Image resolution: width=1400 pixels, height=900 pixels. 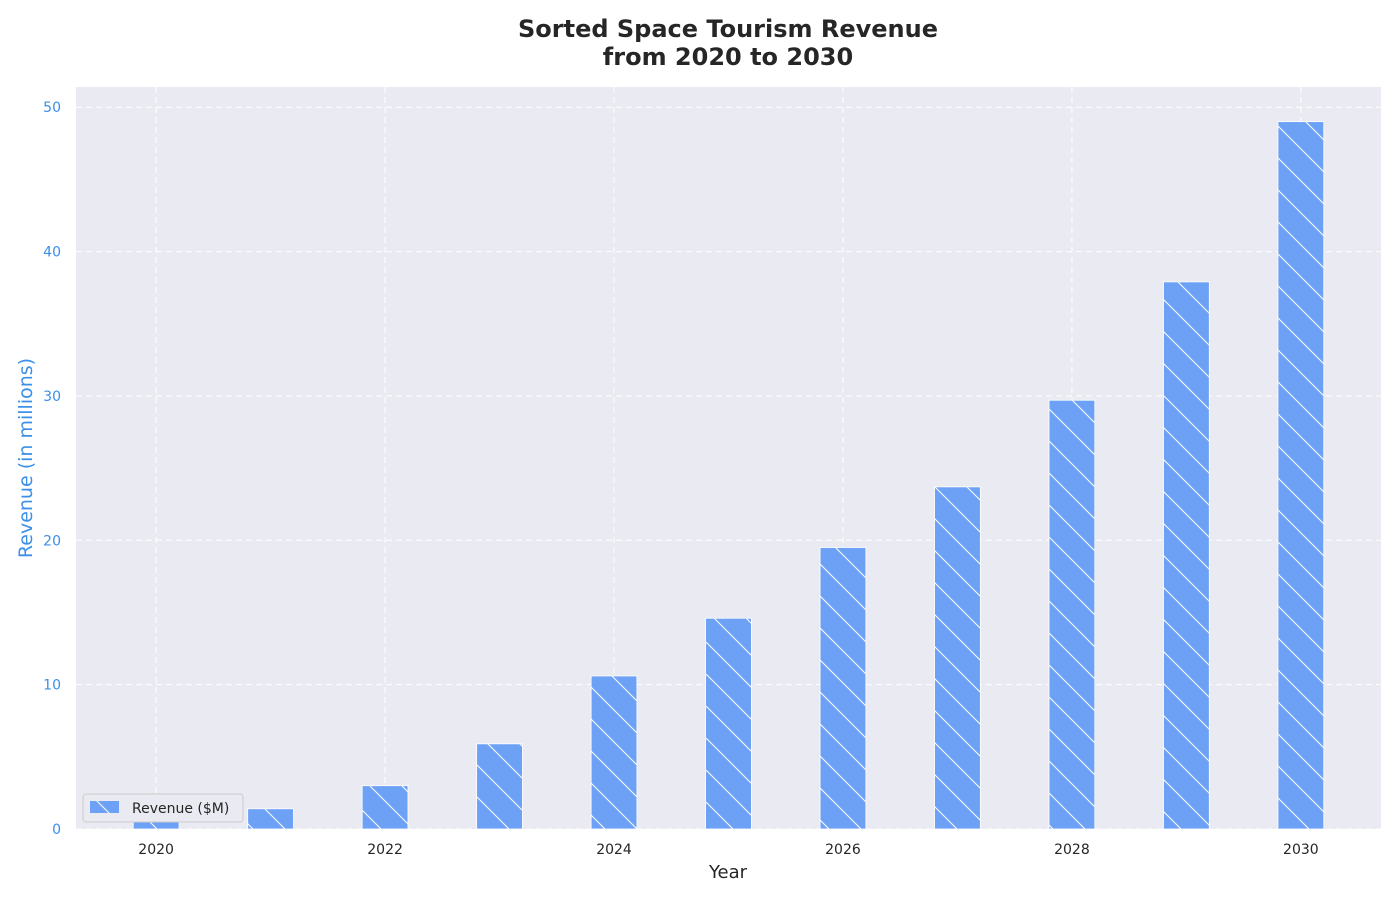 I want to click on bar-hatch-2023, so click(x=499, y=786).